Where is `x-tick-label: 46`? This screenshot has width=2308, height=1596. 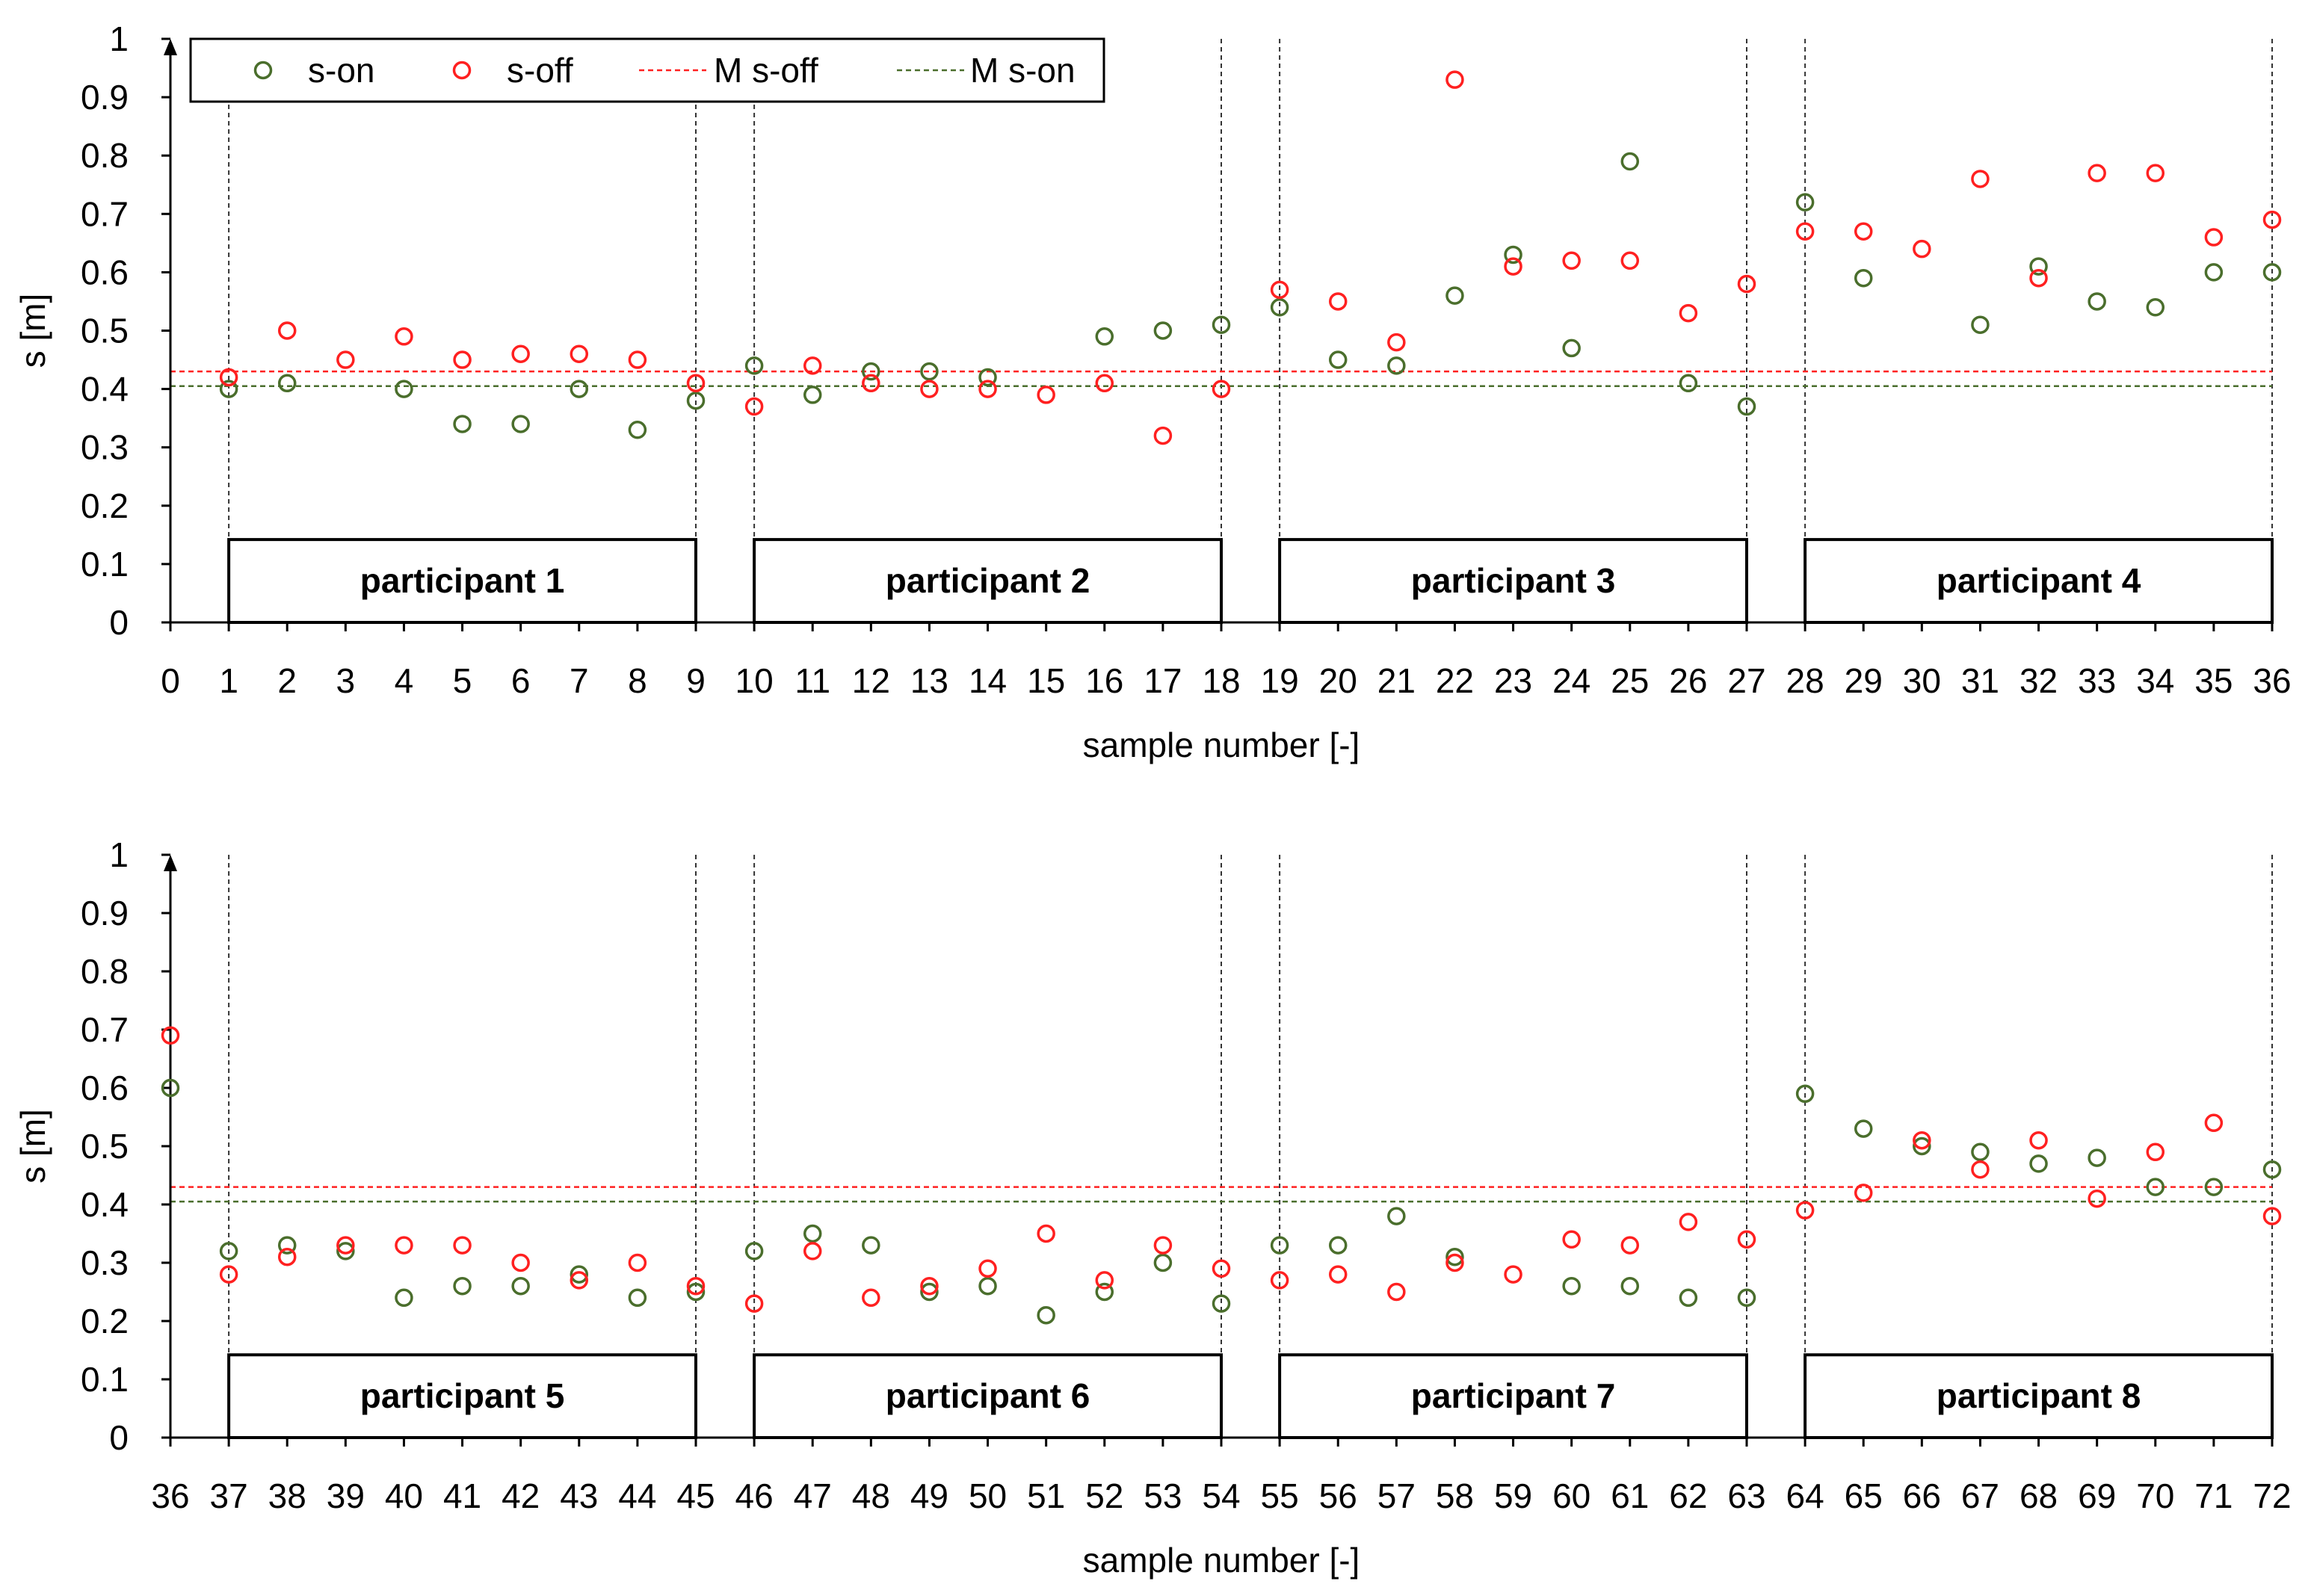 x-tick-label: 46 is located at coordinates (754, 1496).